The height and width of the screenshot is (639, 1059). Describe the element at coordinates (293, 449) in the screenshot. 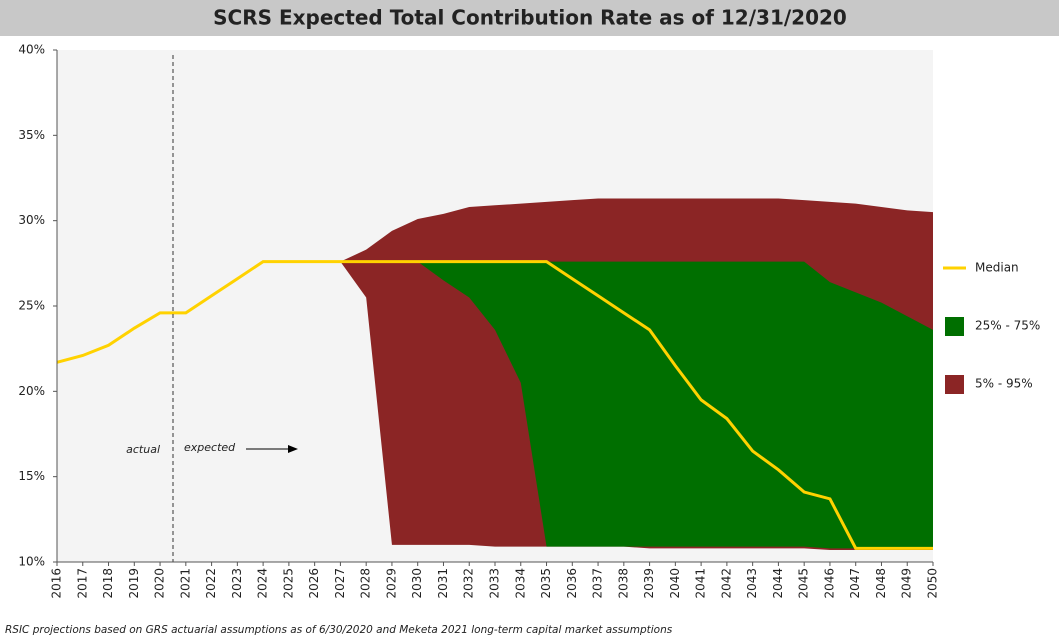

I see `arrow-head` at that location.